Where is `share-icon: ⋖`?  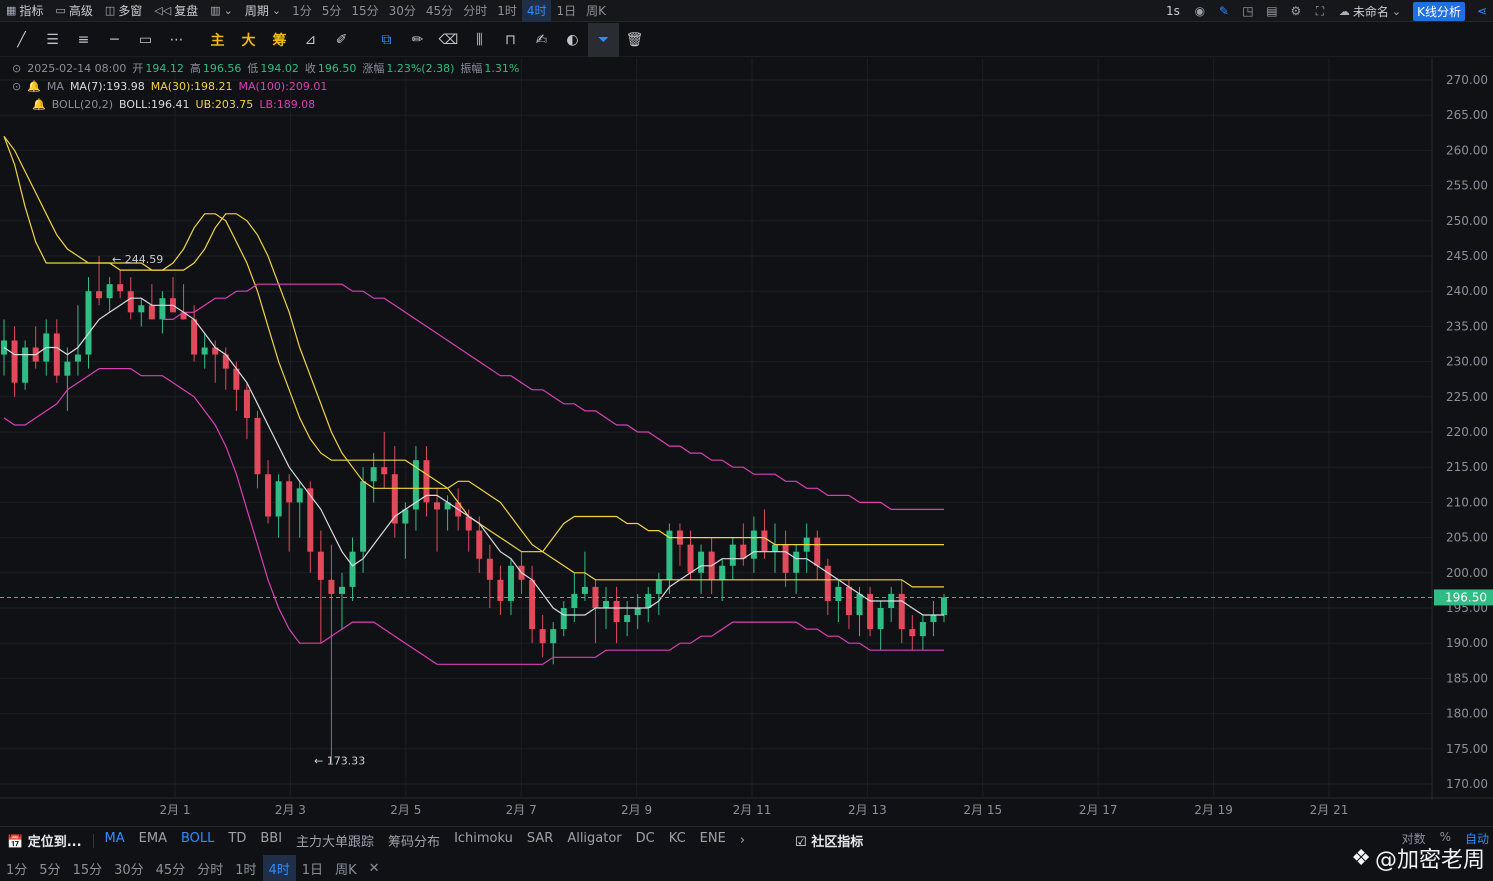 share-icon: ⋖ is located at coordinates (1482, 11).